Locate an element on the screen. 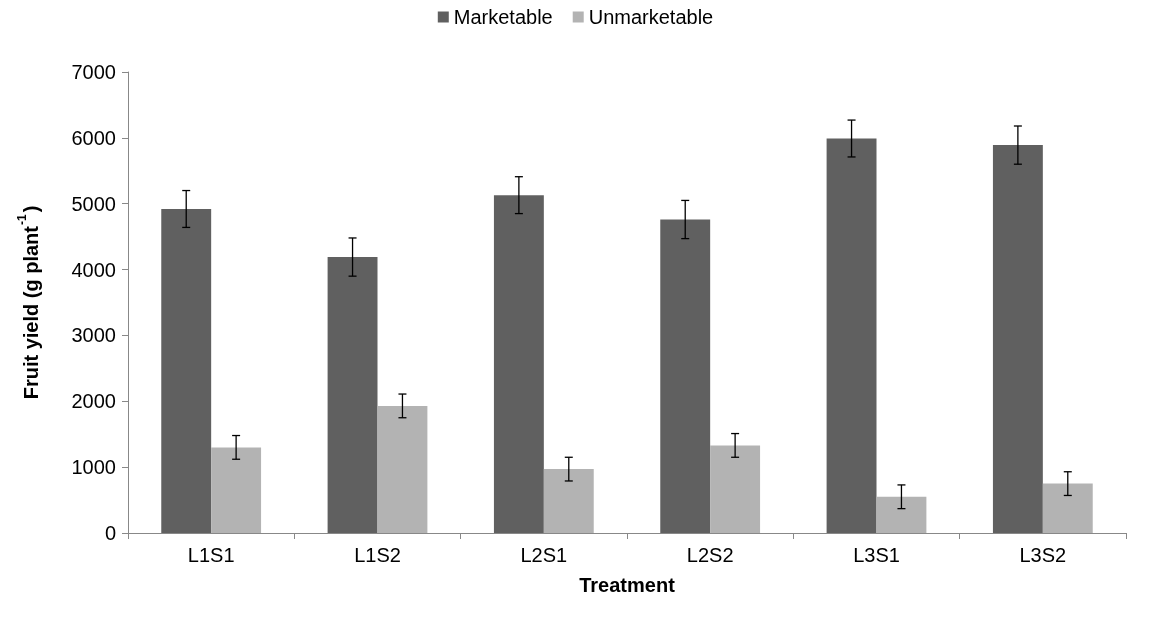 Image resolution: width=1151 pixels, height=617 pixels. y-tick-label: 1000 is located at coordinates (93, 467).